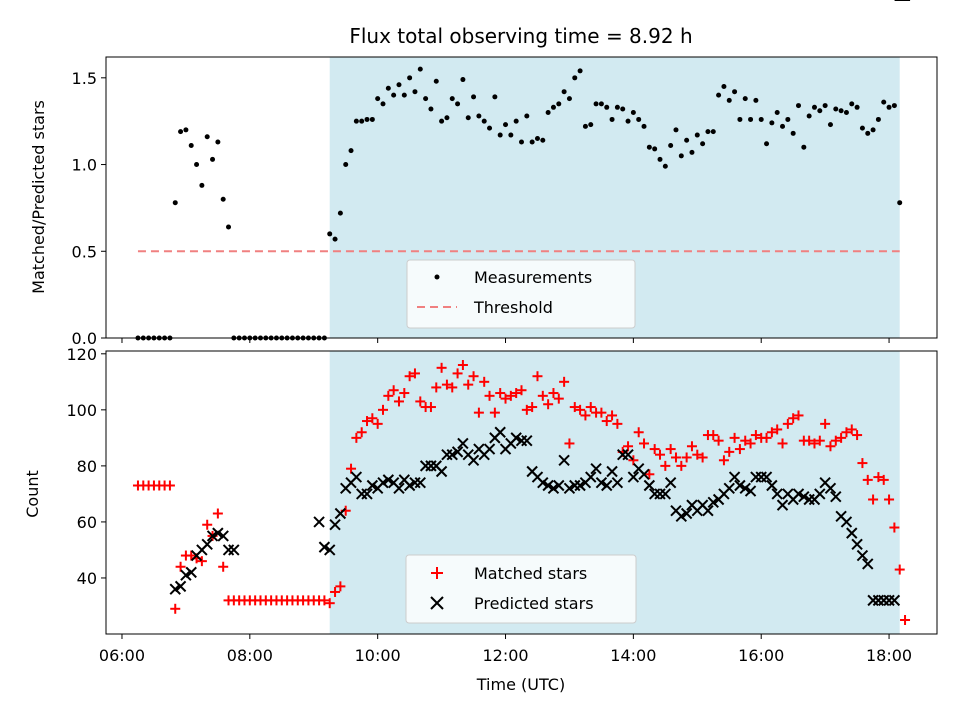 The height and width of the screenshot is (720, 960). What do you see at coordinates (437, 277) in the screenshot?
I see `legend-marker-measurements` at bounding box center [437, 277].